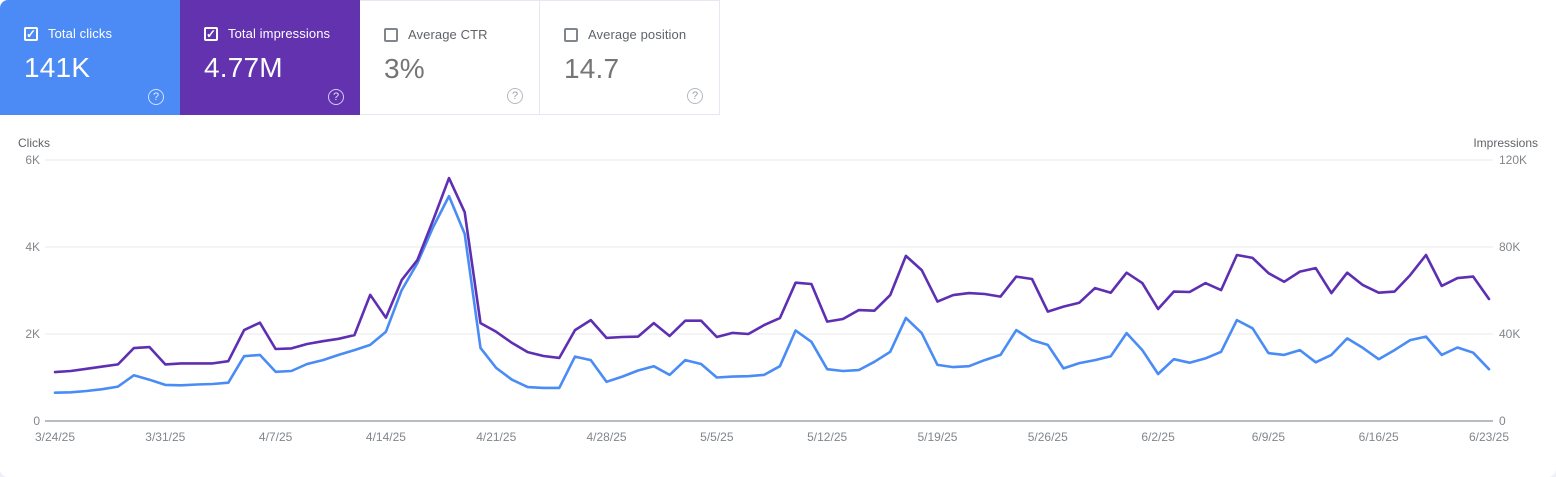 The height and width of the screenshot is (477, 1556). Describe the element at coordinates (32, 334) in the screenshot. I see `left-axis-tick: 2K` at that location.